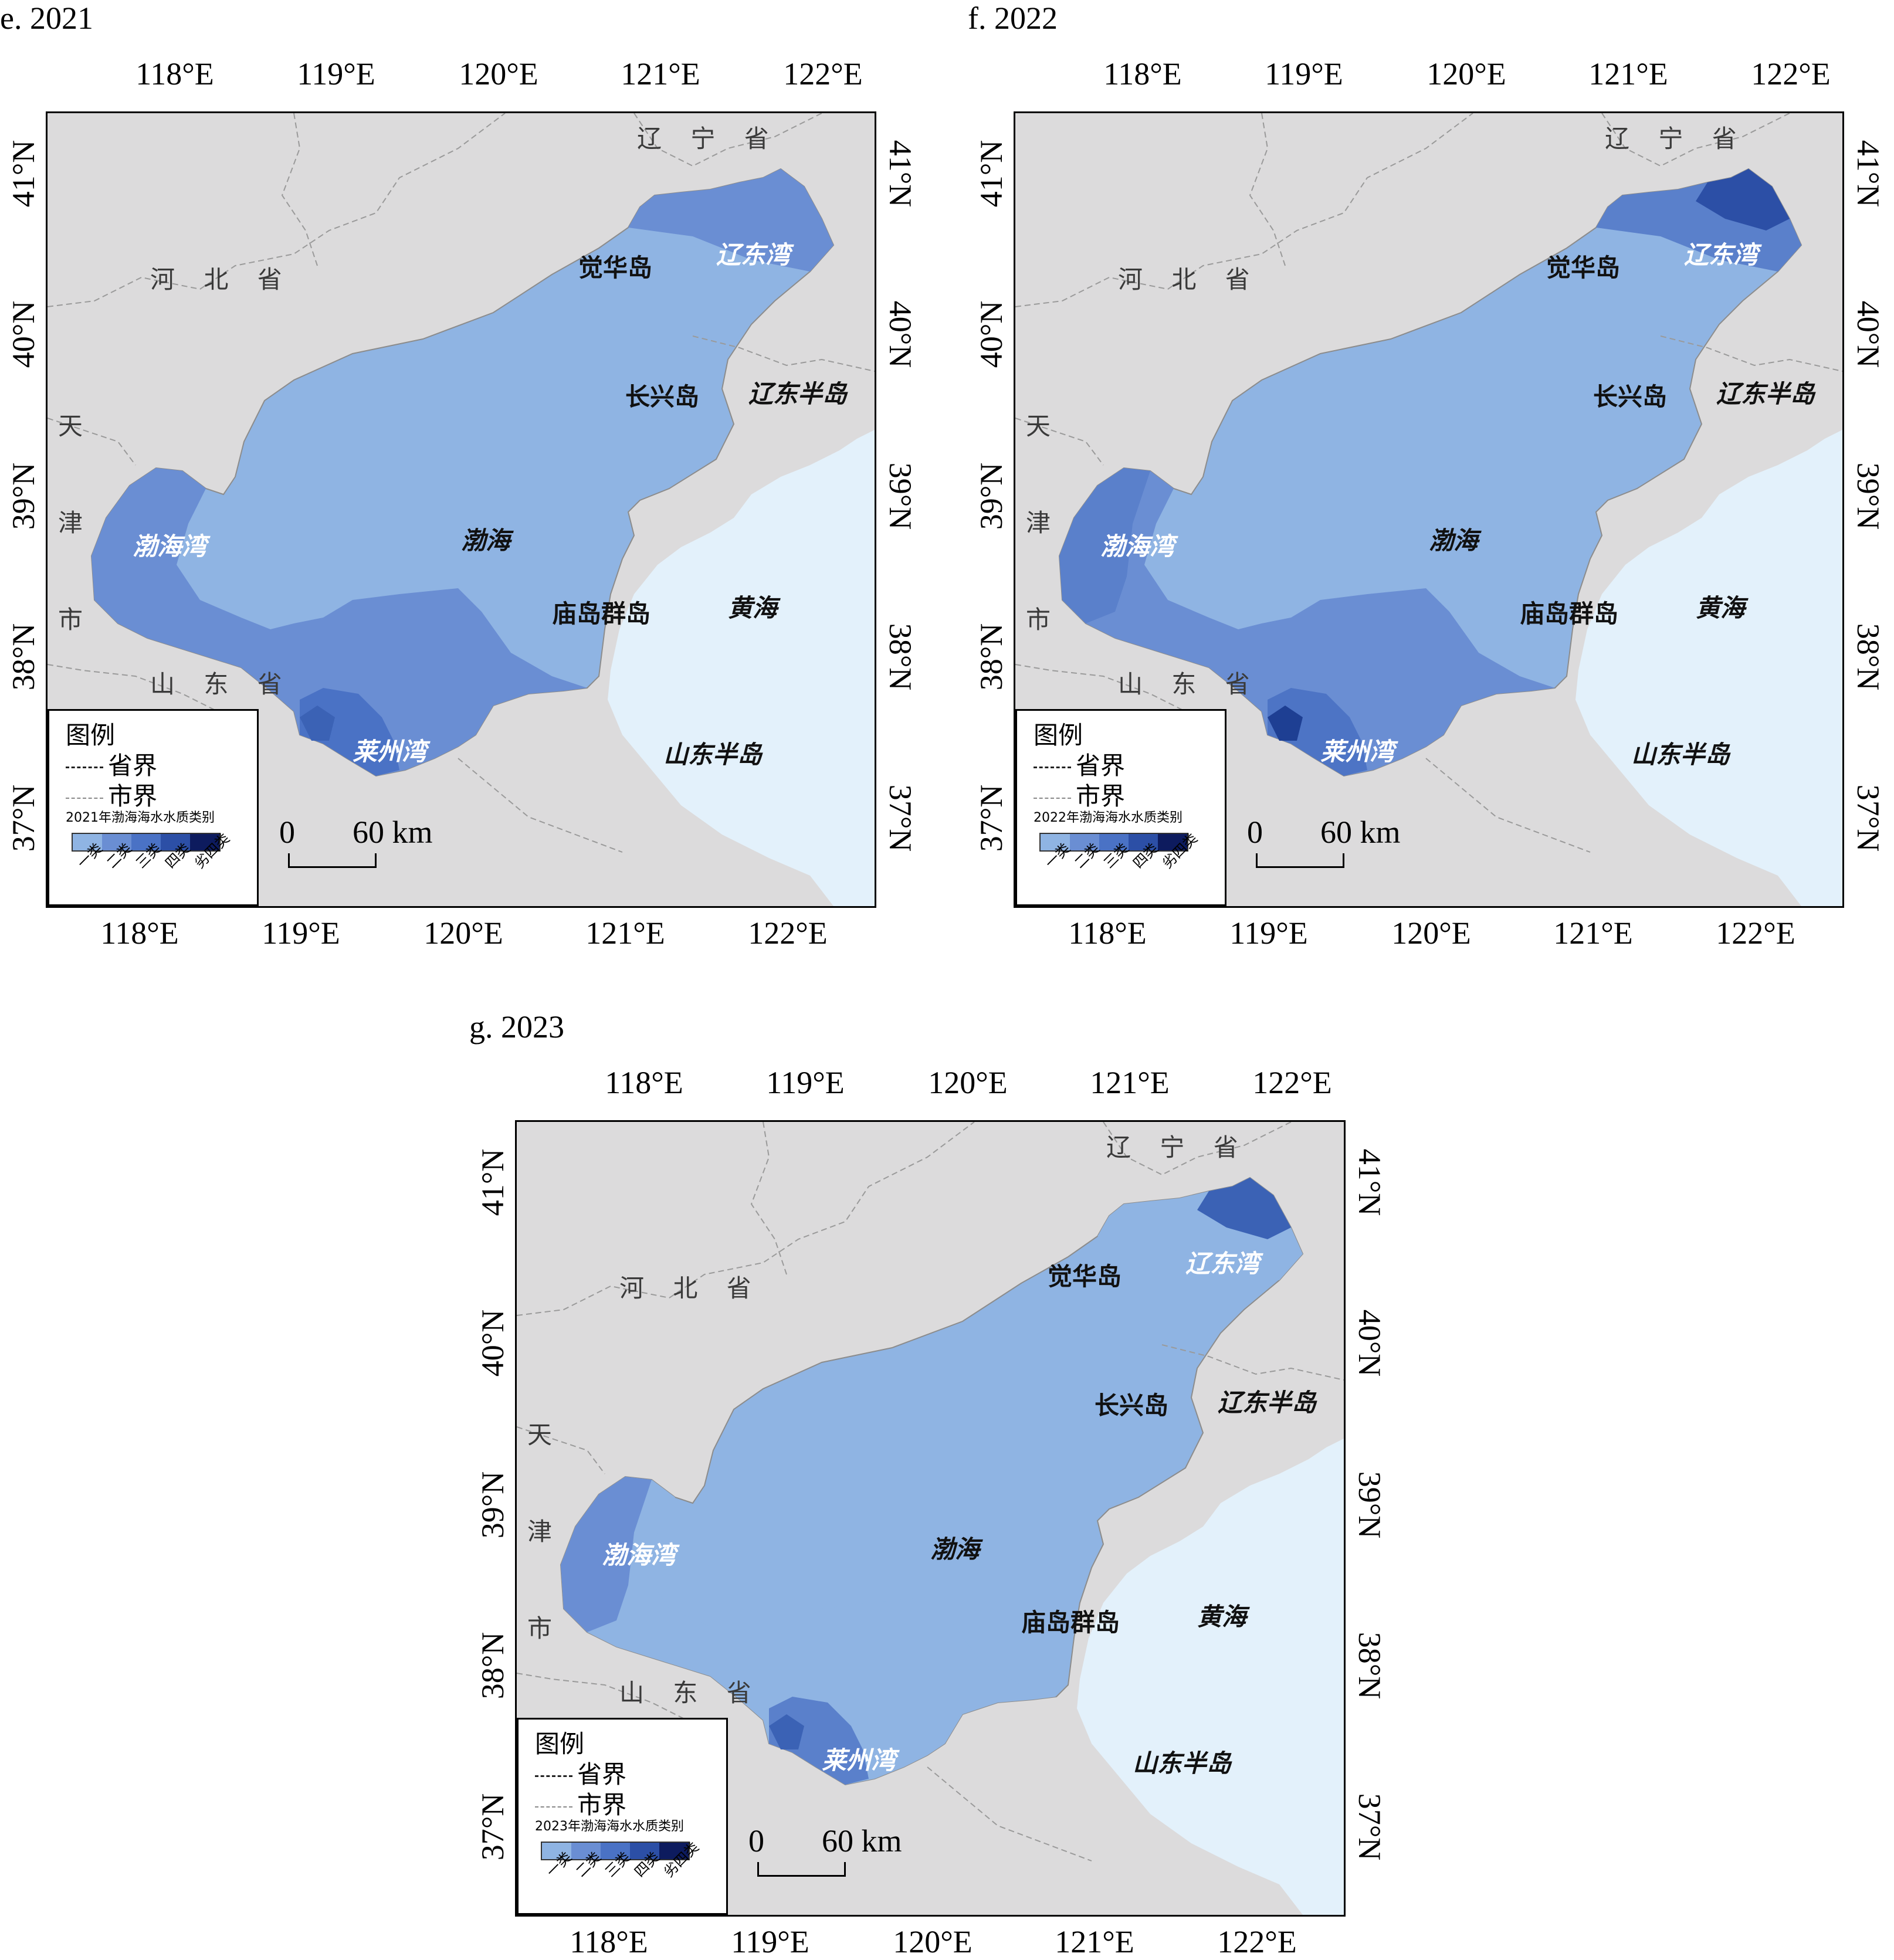 Image resolution: width=1894 pixels, height=1960 pixels. Describe the element at coordinates (1178, 1147) in the screenshot. I see `place-label-liaoning: 辽 宁 省` at that location.